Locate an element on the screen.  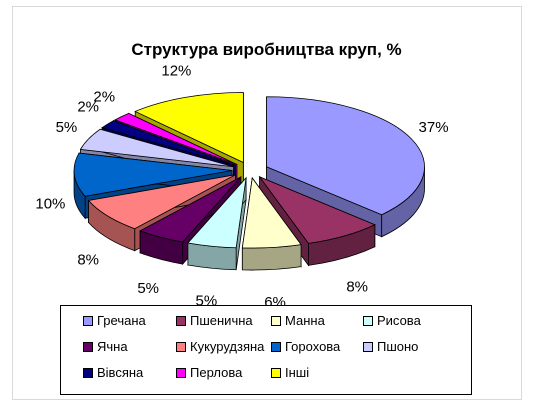
legend-item-3: Рисова is located at coordinates (392, 320).